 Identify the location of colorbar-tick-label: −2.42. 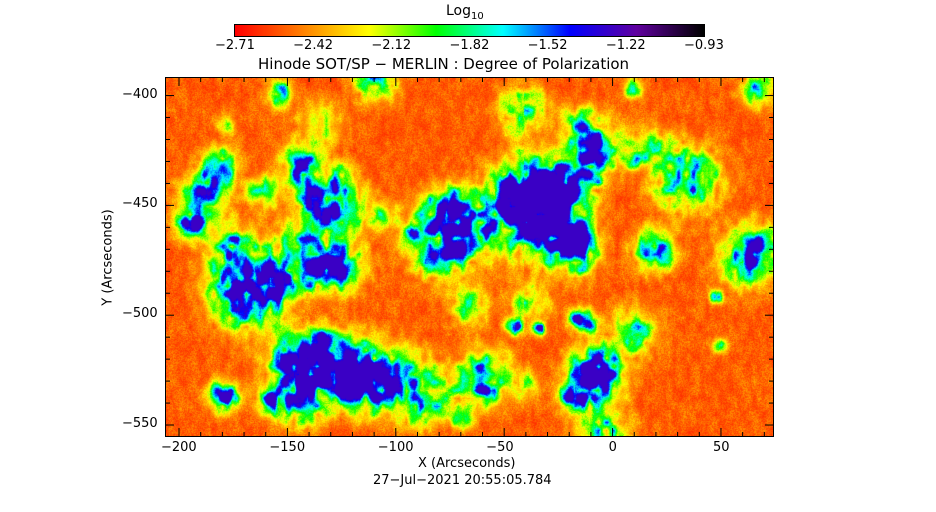
(313, 45).